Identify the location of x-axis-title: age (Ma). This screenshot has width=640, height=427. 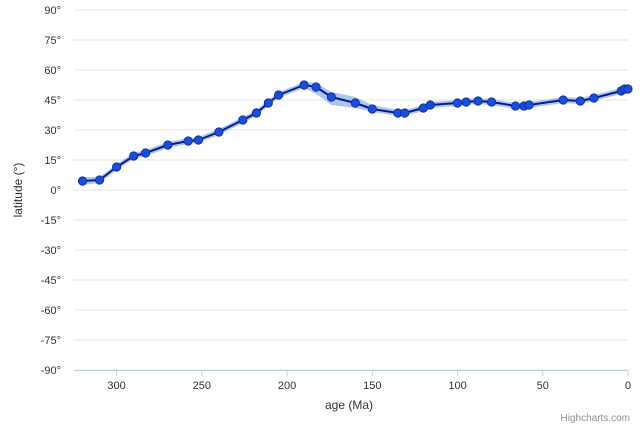
(349, 405).